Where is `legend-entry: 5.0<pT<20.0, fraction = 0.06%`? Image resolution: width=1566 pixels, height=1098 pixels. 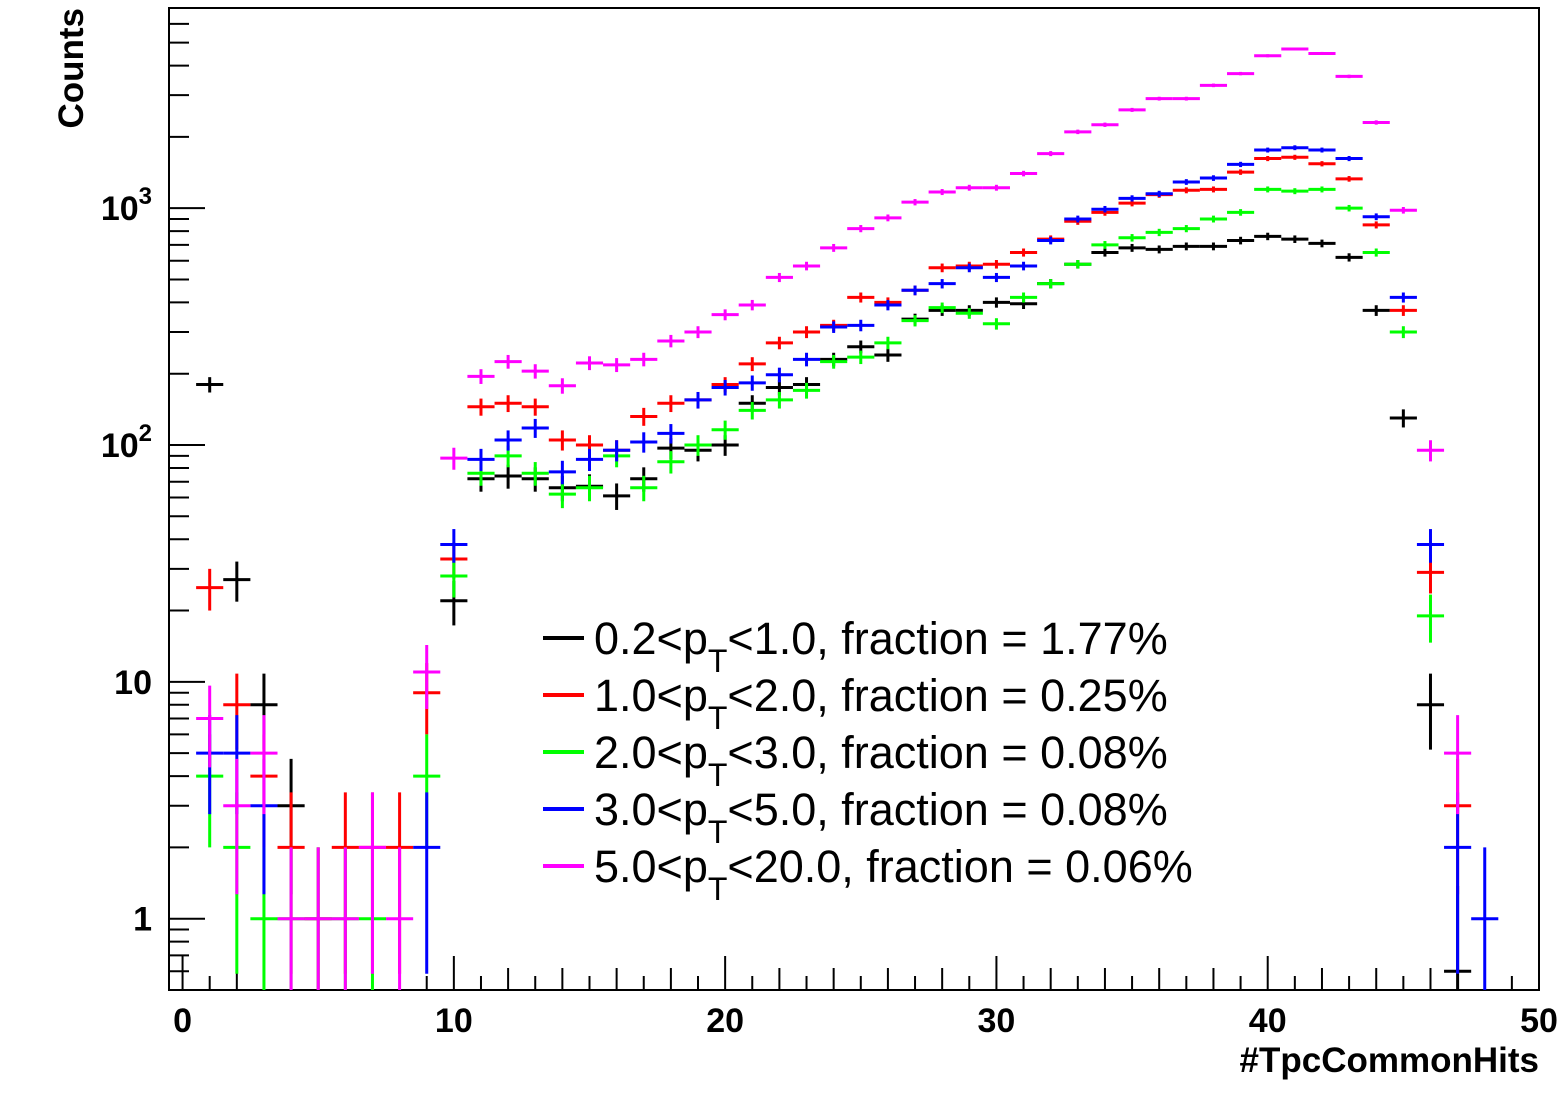 legend-entry: 5.0<pT<20.0, fraction = 0.06% is located at coordinates (893, 874).